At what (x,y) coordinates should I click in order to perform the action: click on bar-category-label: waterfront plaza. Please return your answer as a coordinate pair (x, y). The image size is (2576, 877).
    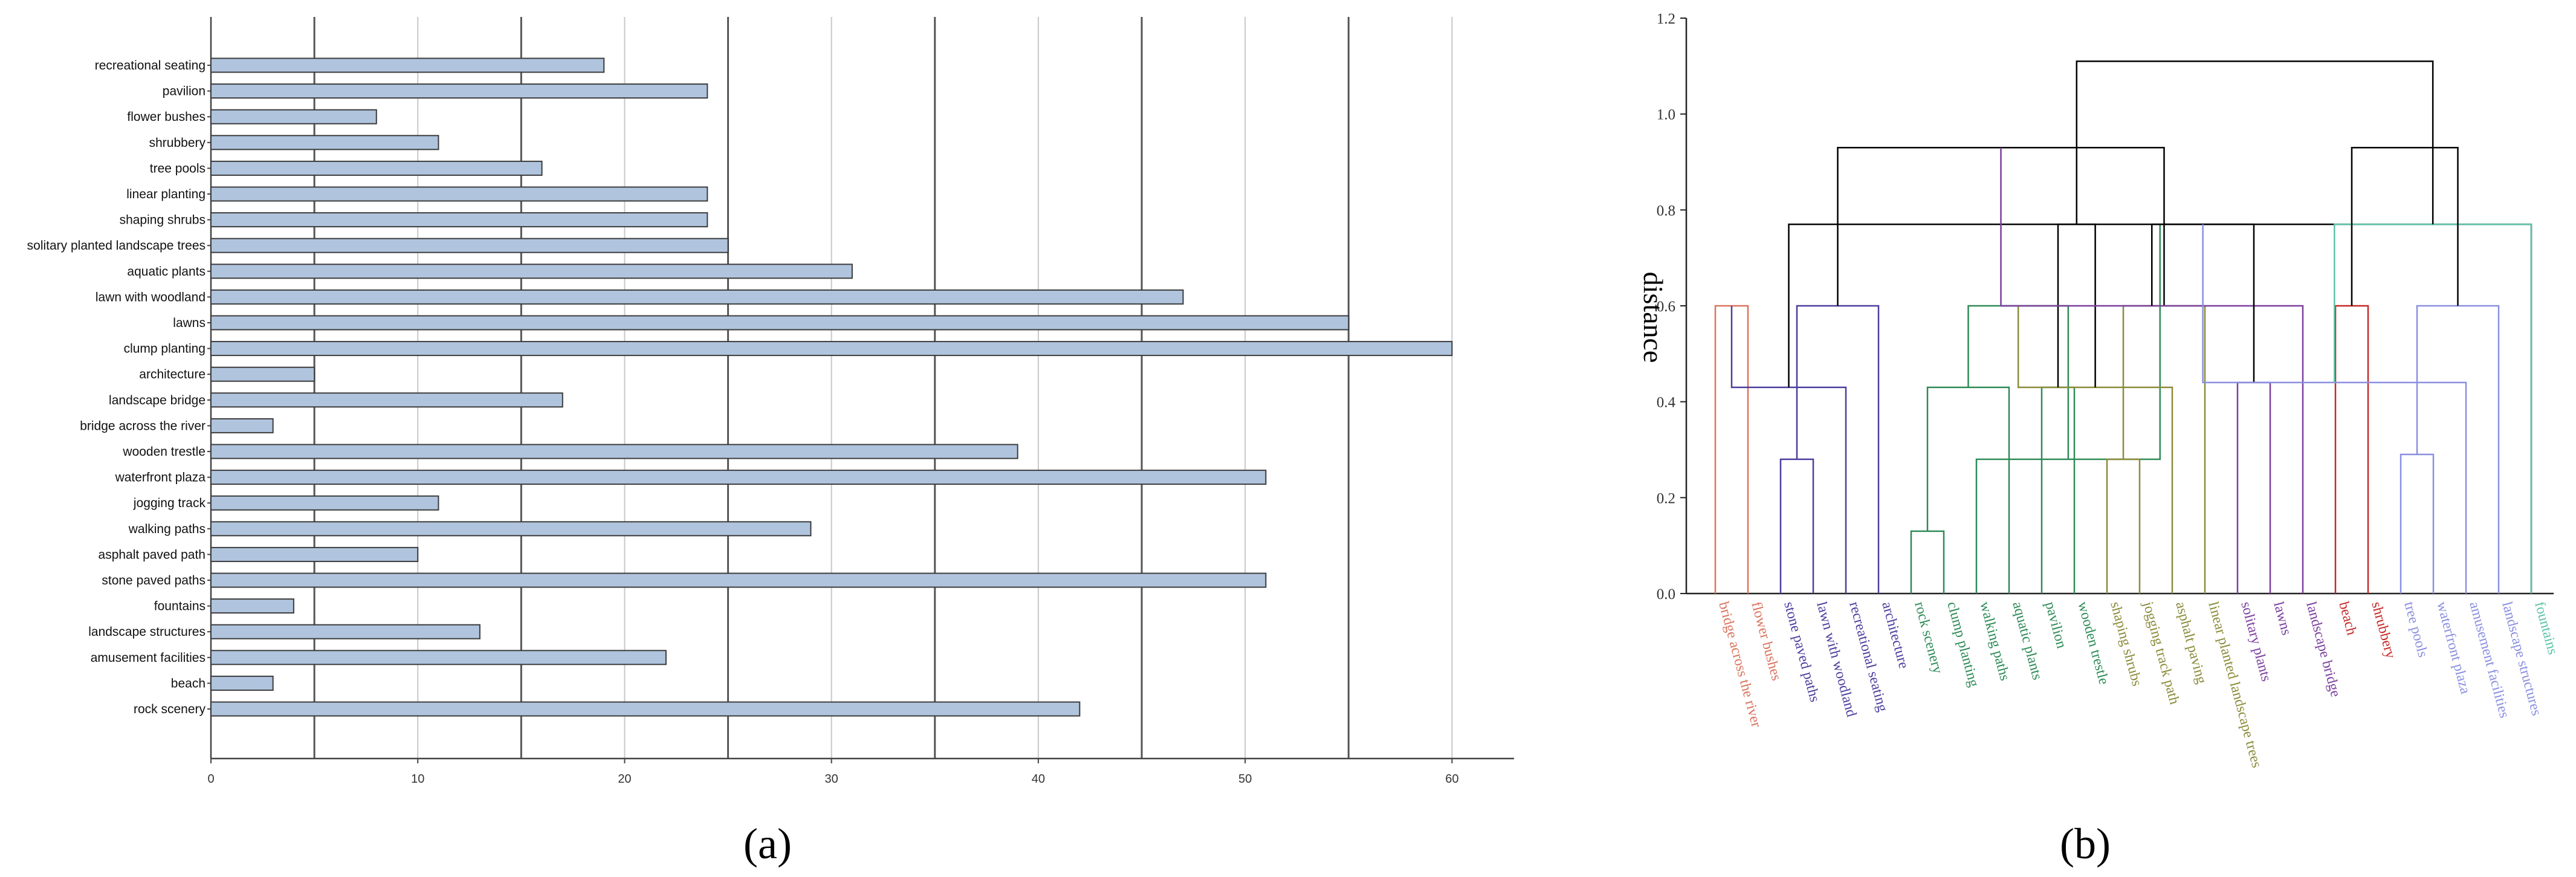
    Looking at the image, I should click on (160, 478).